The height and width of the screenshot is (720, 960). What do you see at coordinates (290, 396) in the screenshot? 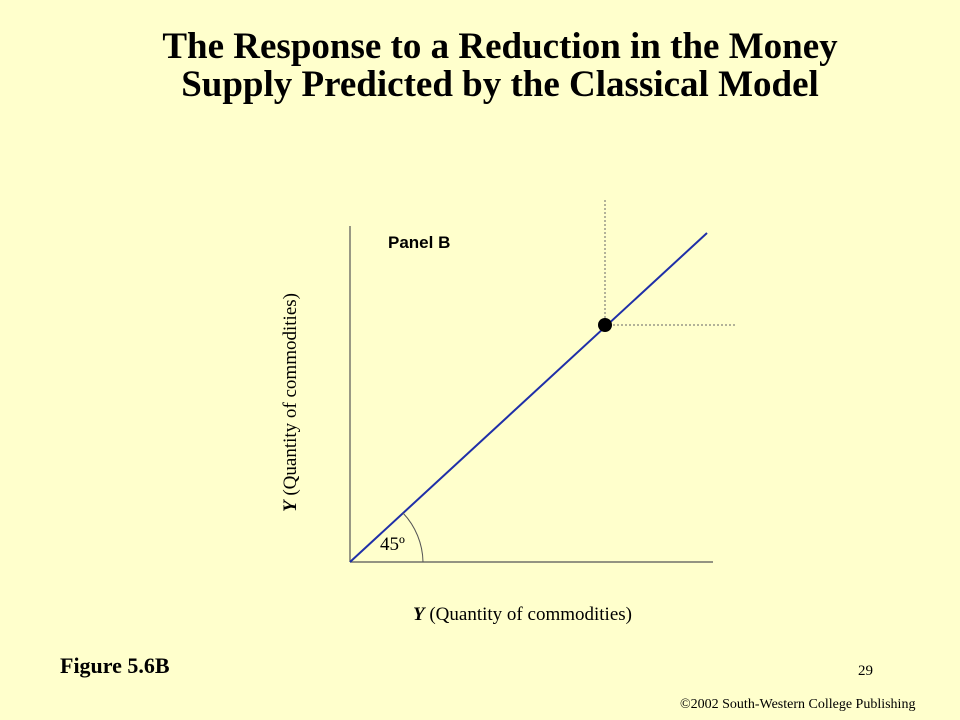
I see `y-axis-text: (Quantity of commodities)` at bounding box center [290, 396].